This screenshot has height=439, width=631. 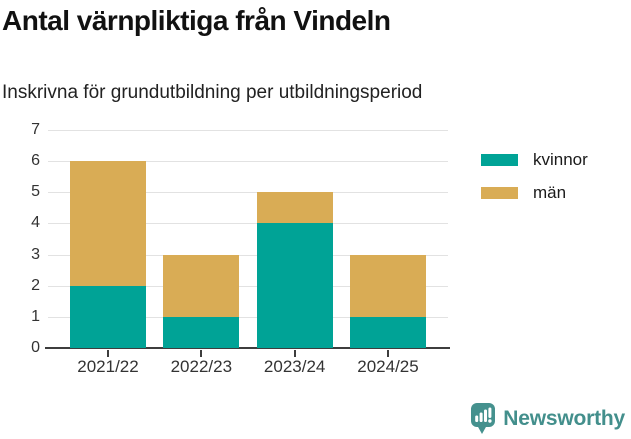 What do you see at coordinates (499, 193) in the screenshot?
I see `legend-swatch-män` at bounding box center [499, 193].